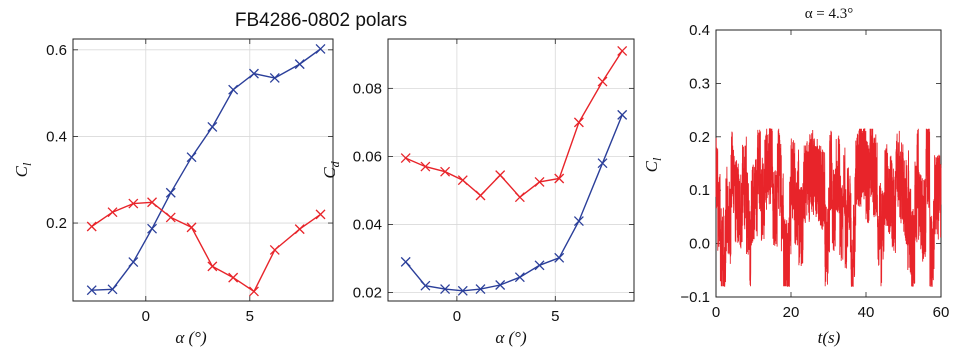 The image size is (953, 353). What do you see at coordinates (653, 164) in the screenshot?
I see `y-axis-label: Cl` at bounding box center [653, 164].